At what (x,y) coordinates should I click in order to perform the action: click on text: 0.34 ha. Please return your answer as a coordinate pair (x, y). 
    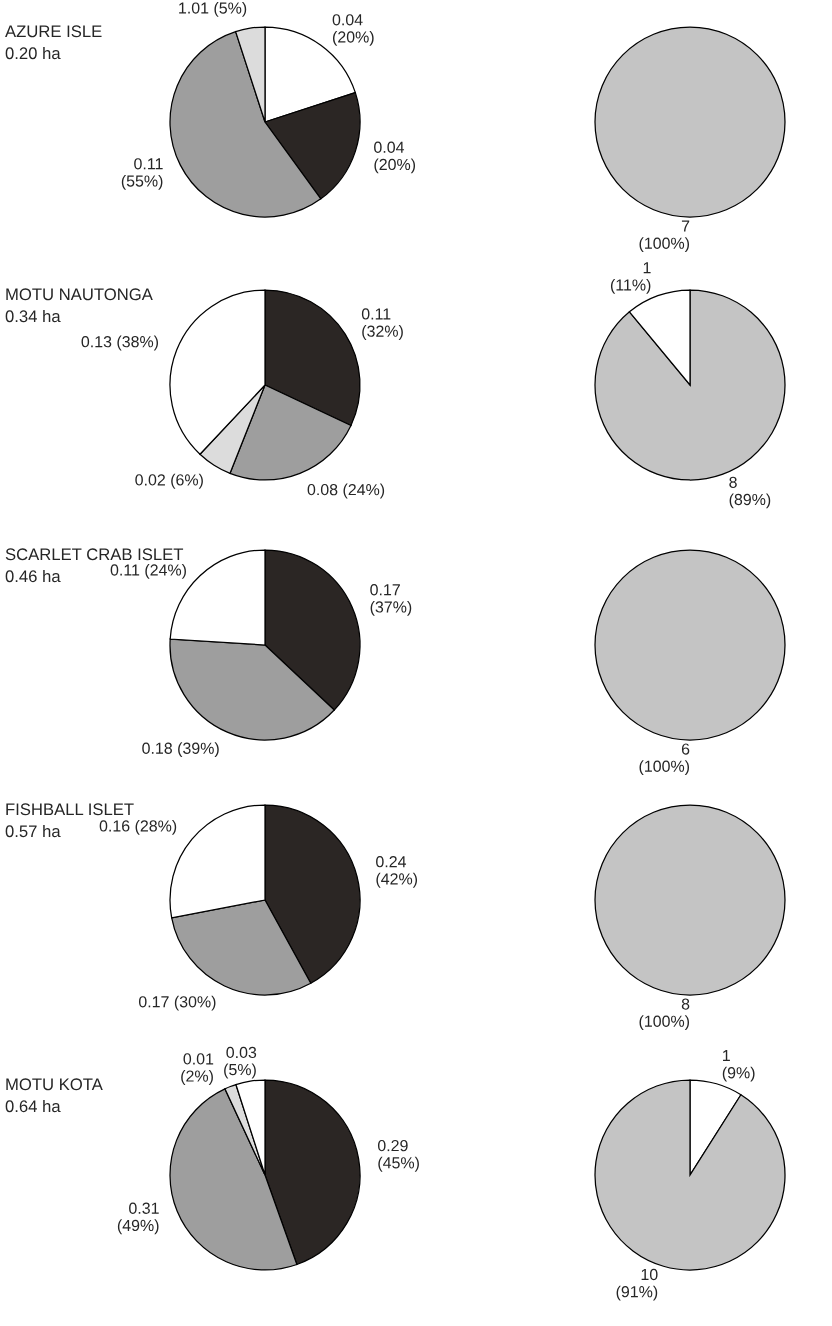
    Looking at the image, I should click on (33, 316).